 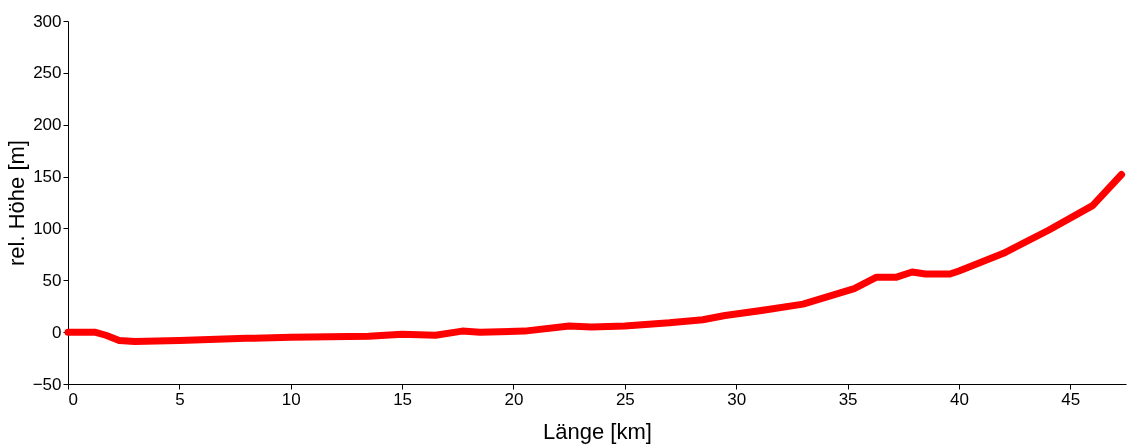 I want to click on y-tick-label: 150, so click(x=47, y=177).